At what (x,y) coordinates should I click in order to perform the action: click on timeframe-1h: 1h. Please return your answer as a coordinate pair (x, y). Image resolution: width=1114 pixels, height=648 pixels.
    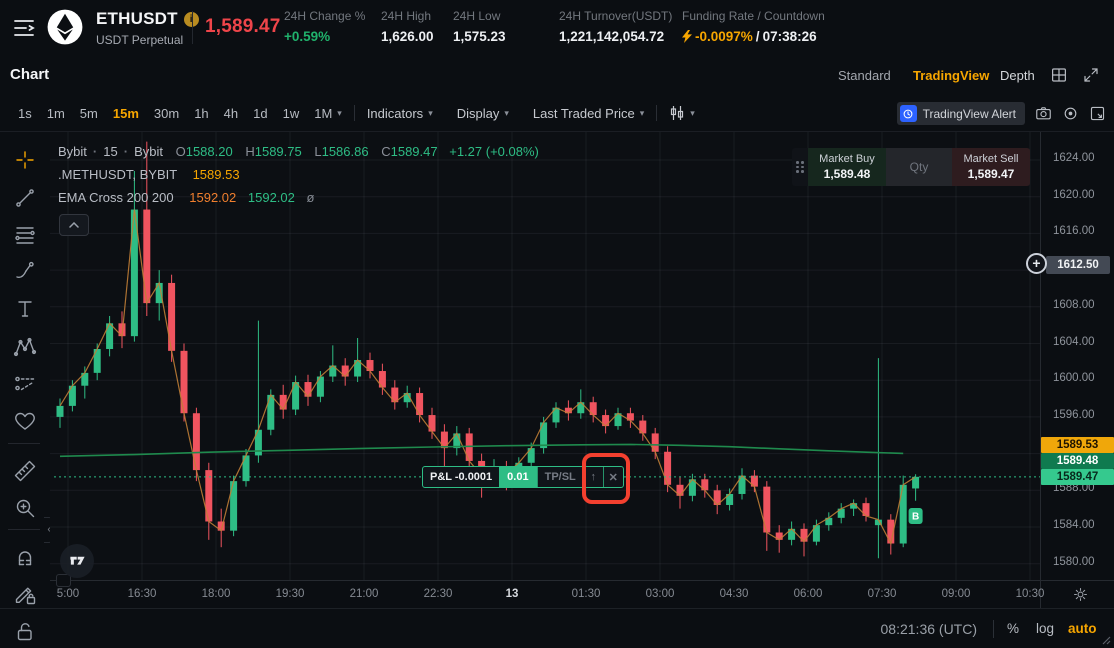
    Looking at the image, I should click on (201, 113).